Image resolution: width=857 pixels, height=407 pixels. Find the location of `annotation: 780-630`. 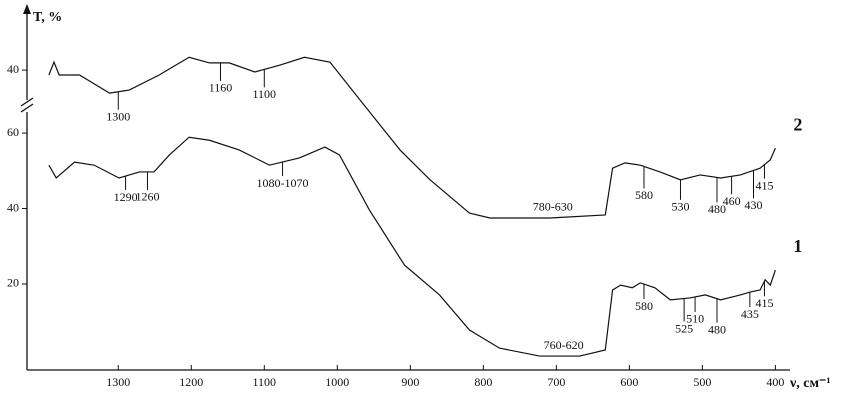

annotation: 780-630 is located at coordinates (553, 207).